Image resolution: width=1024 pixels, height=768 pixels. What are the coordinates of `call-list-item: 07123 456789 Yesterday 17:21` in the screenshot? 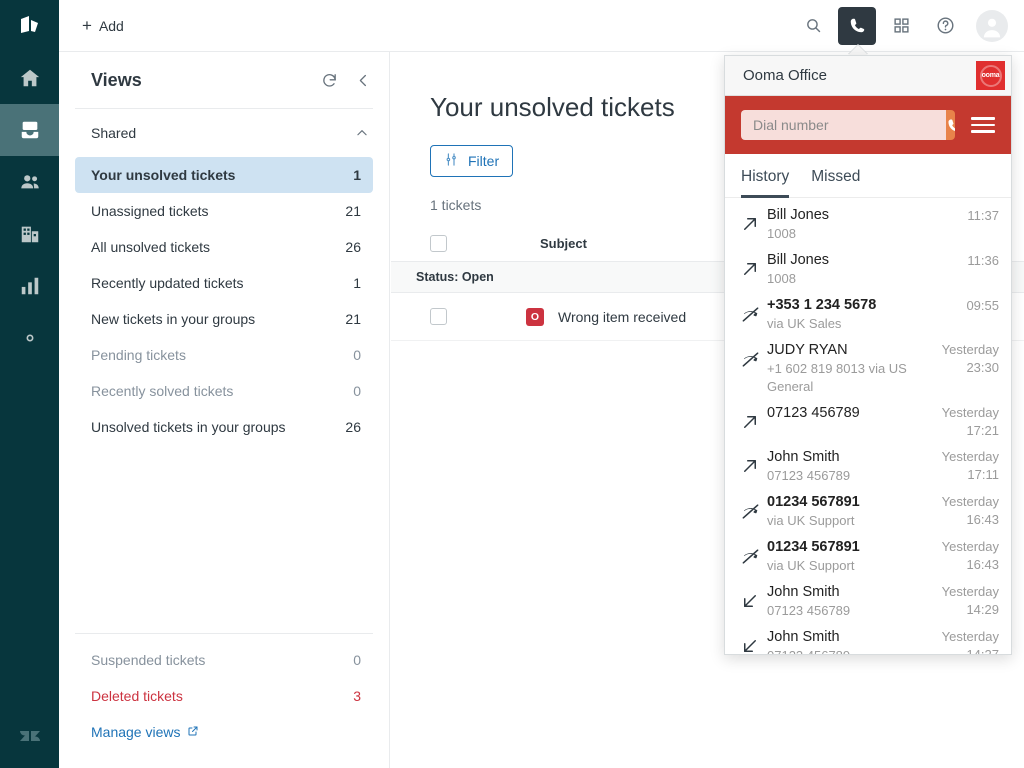 It's located at (868, 422).